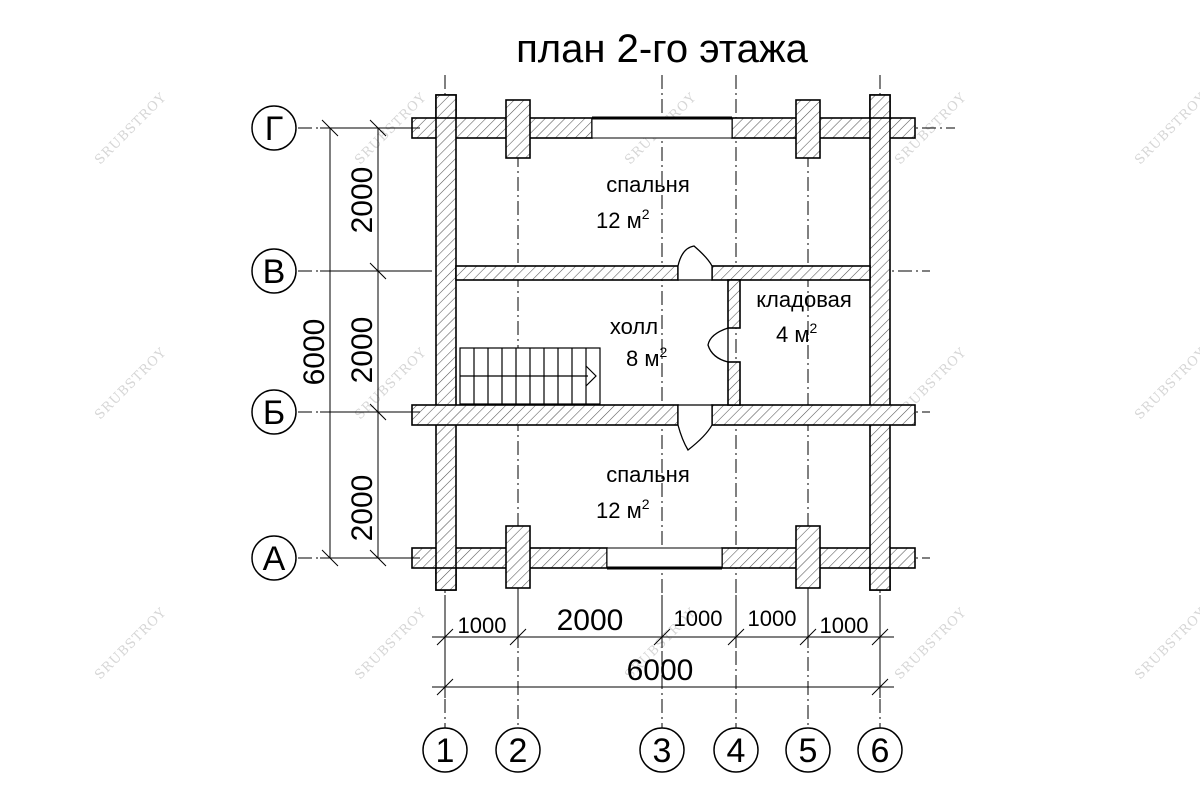 Image resolution: width=1200 pixels, height=800 pixels. Describe the element at coordinates (530, 376) in the screenshot. I see `staircase` at that location.